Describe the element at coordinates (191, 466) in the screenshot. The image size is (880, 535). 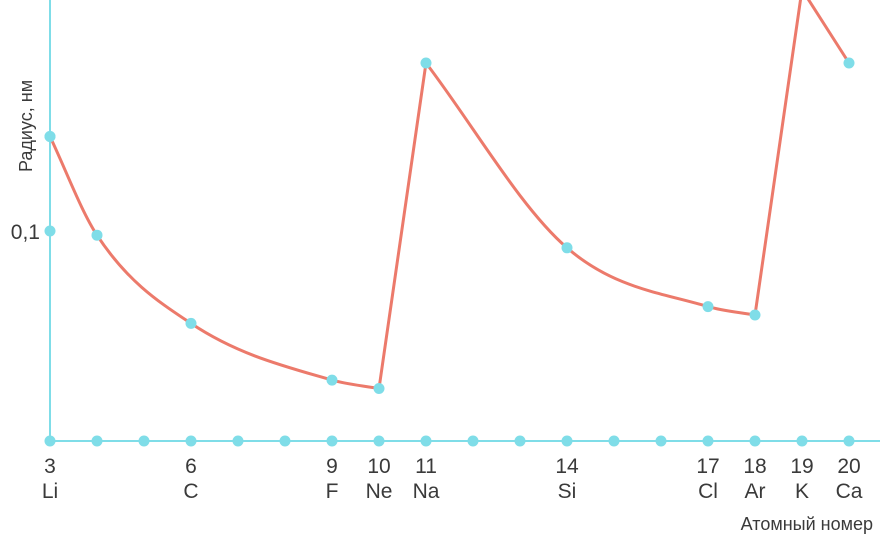
I see `x-tick-number: 6` at that location.